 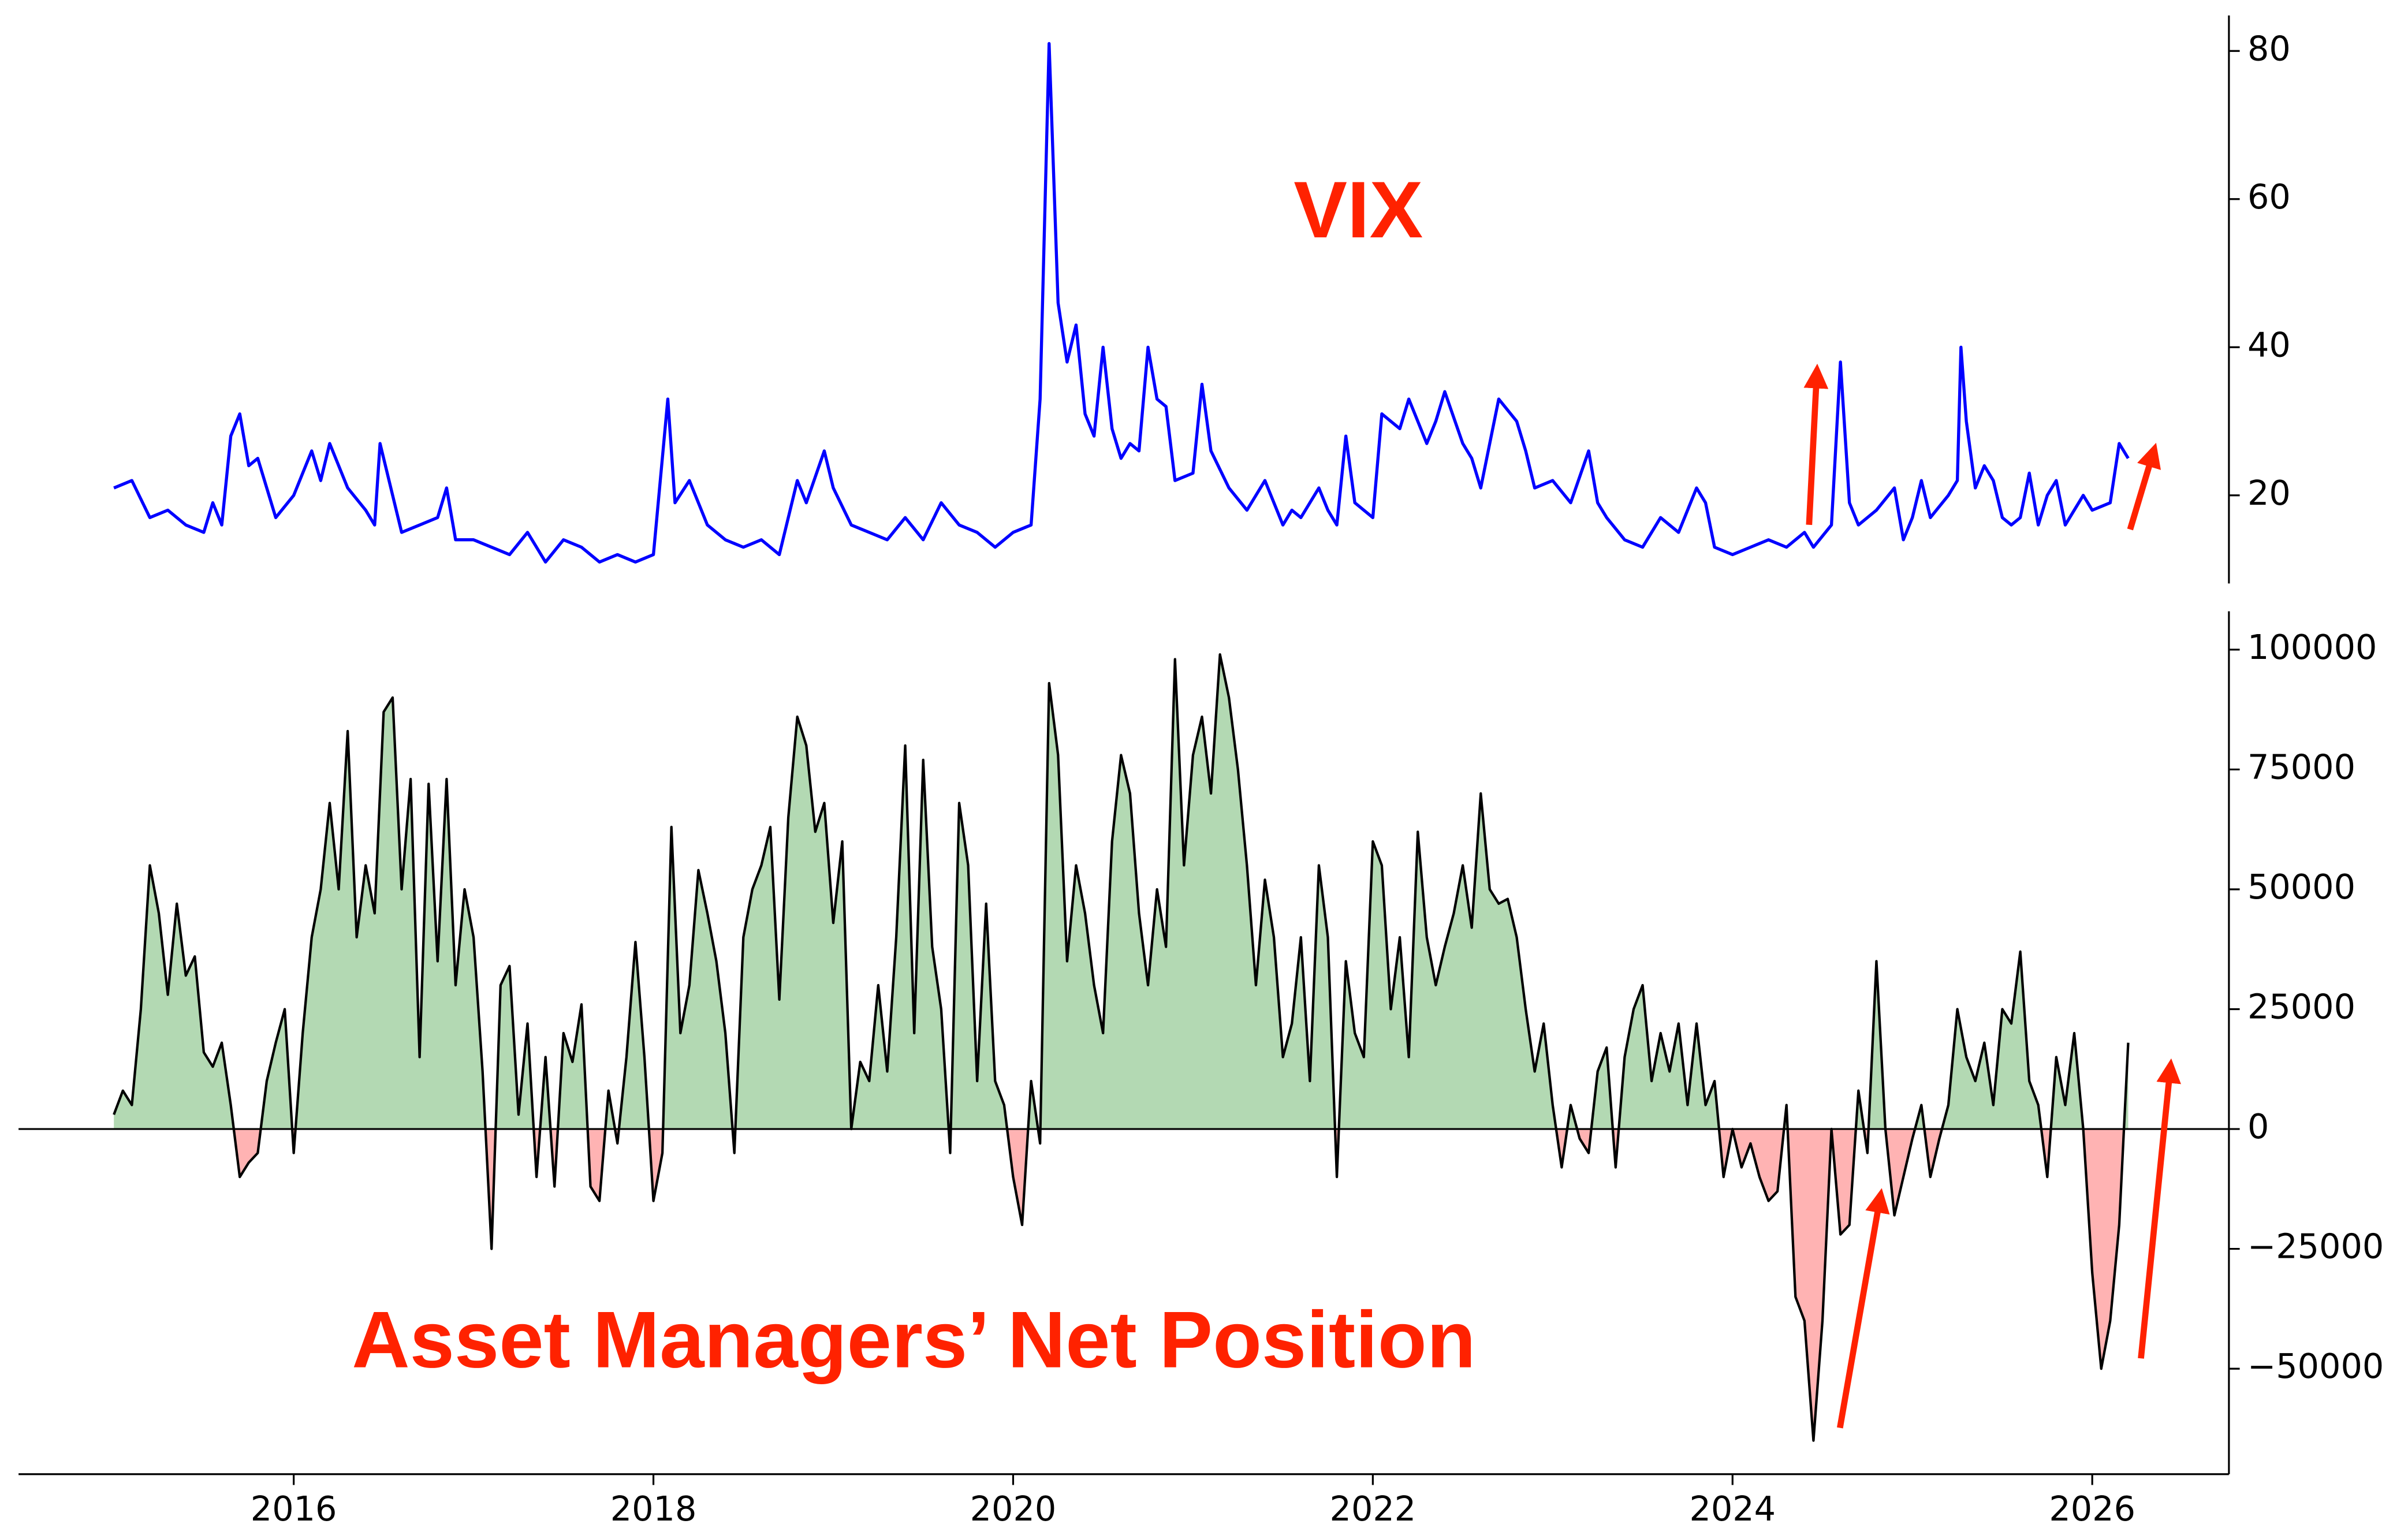 I want to click on y-tick-label: 20, so click(x=2269, y=493).